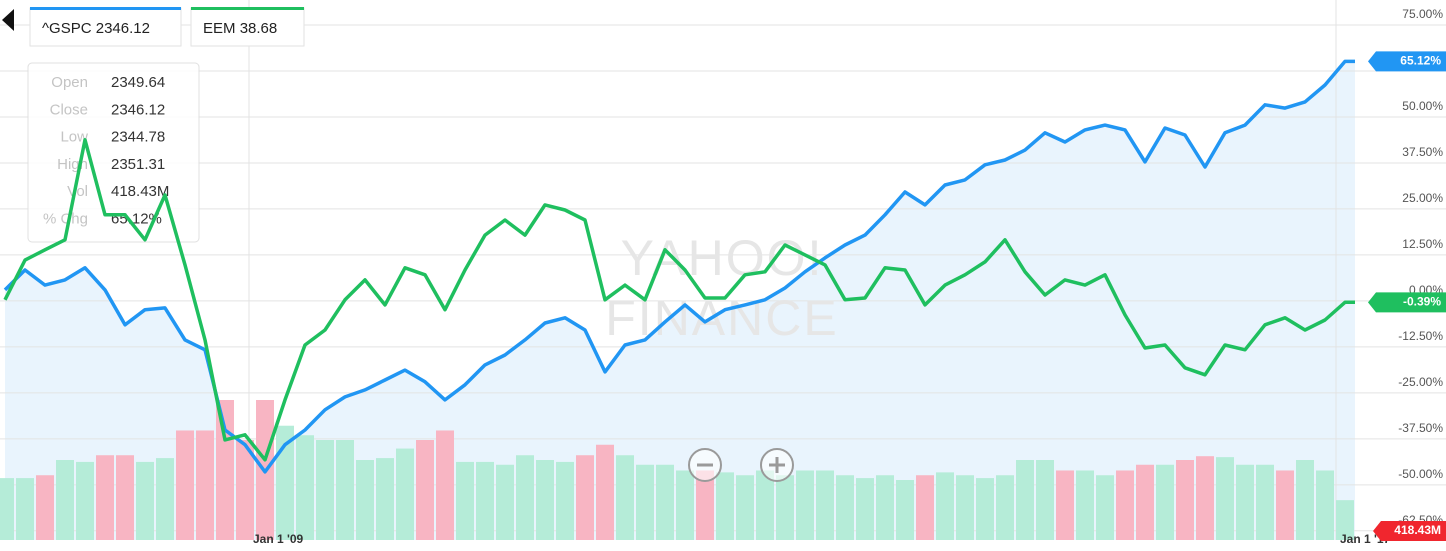 This screenshot has width=1446, height=551. I want to click on tooltip-label: Open, so click(69, 82).